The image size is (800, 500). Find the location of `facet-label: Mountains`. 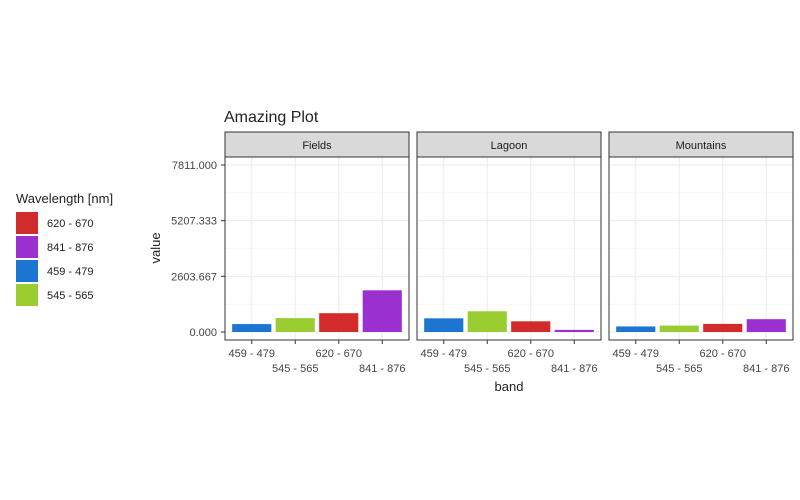

facet-label: Mountains is located at coordinates (701, 146).